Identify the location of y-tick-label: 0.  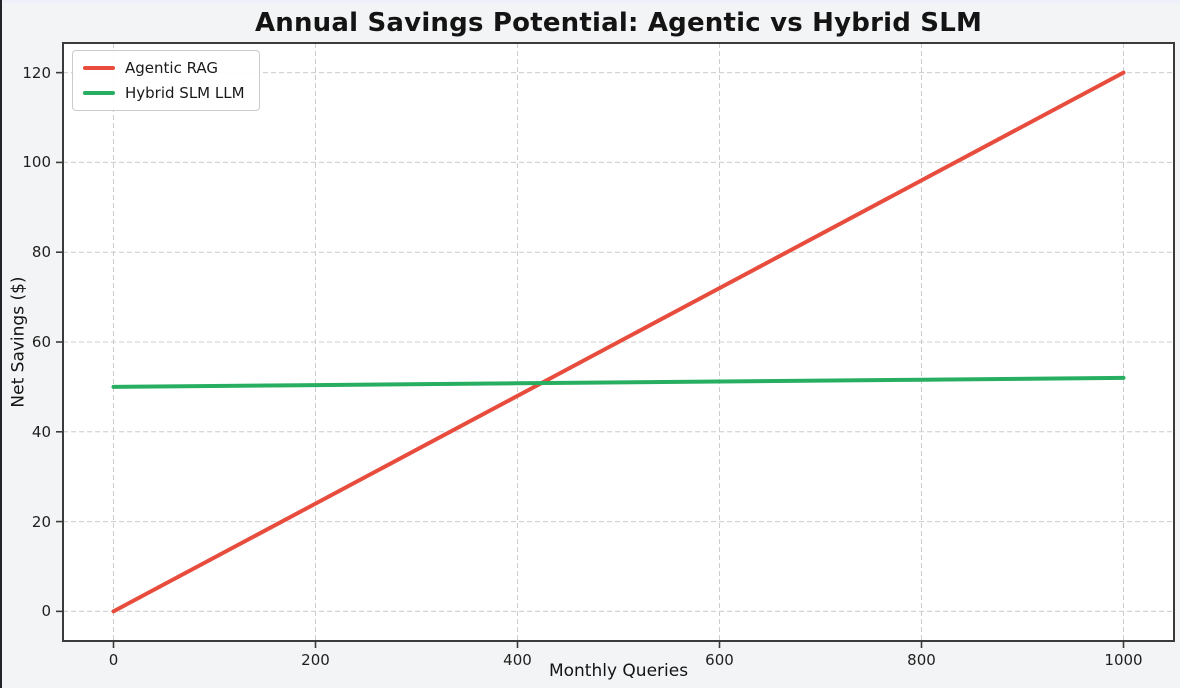
(46, 611).